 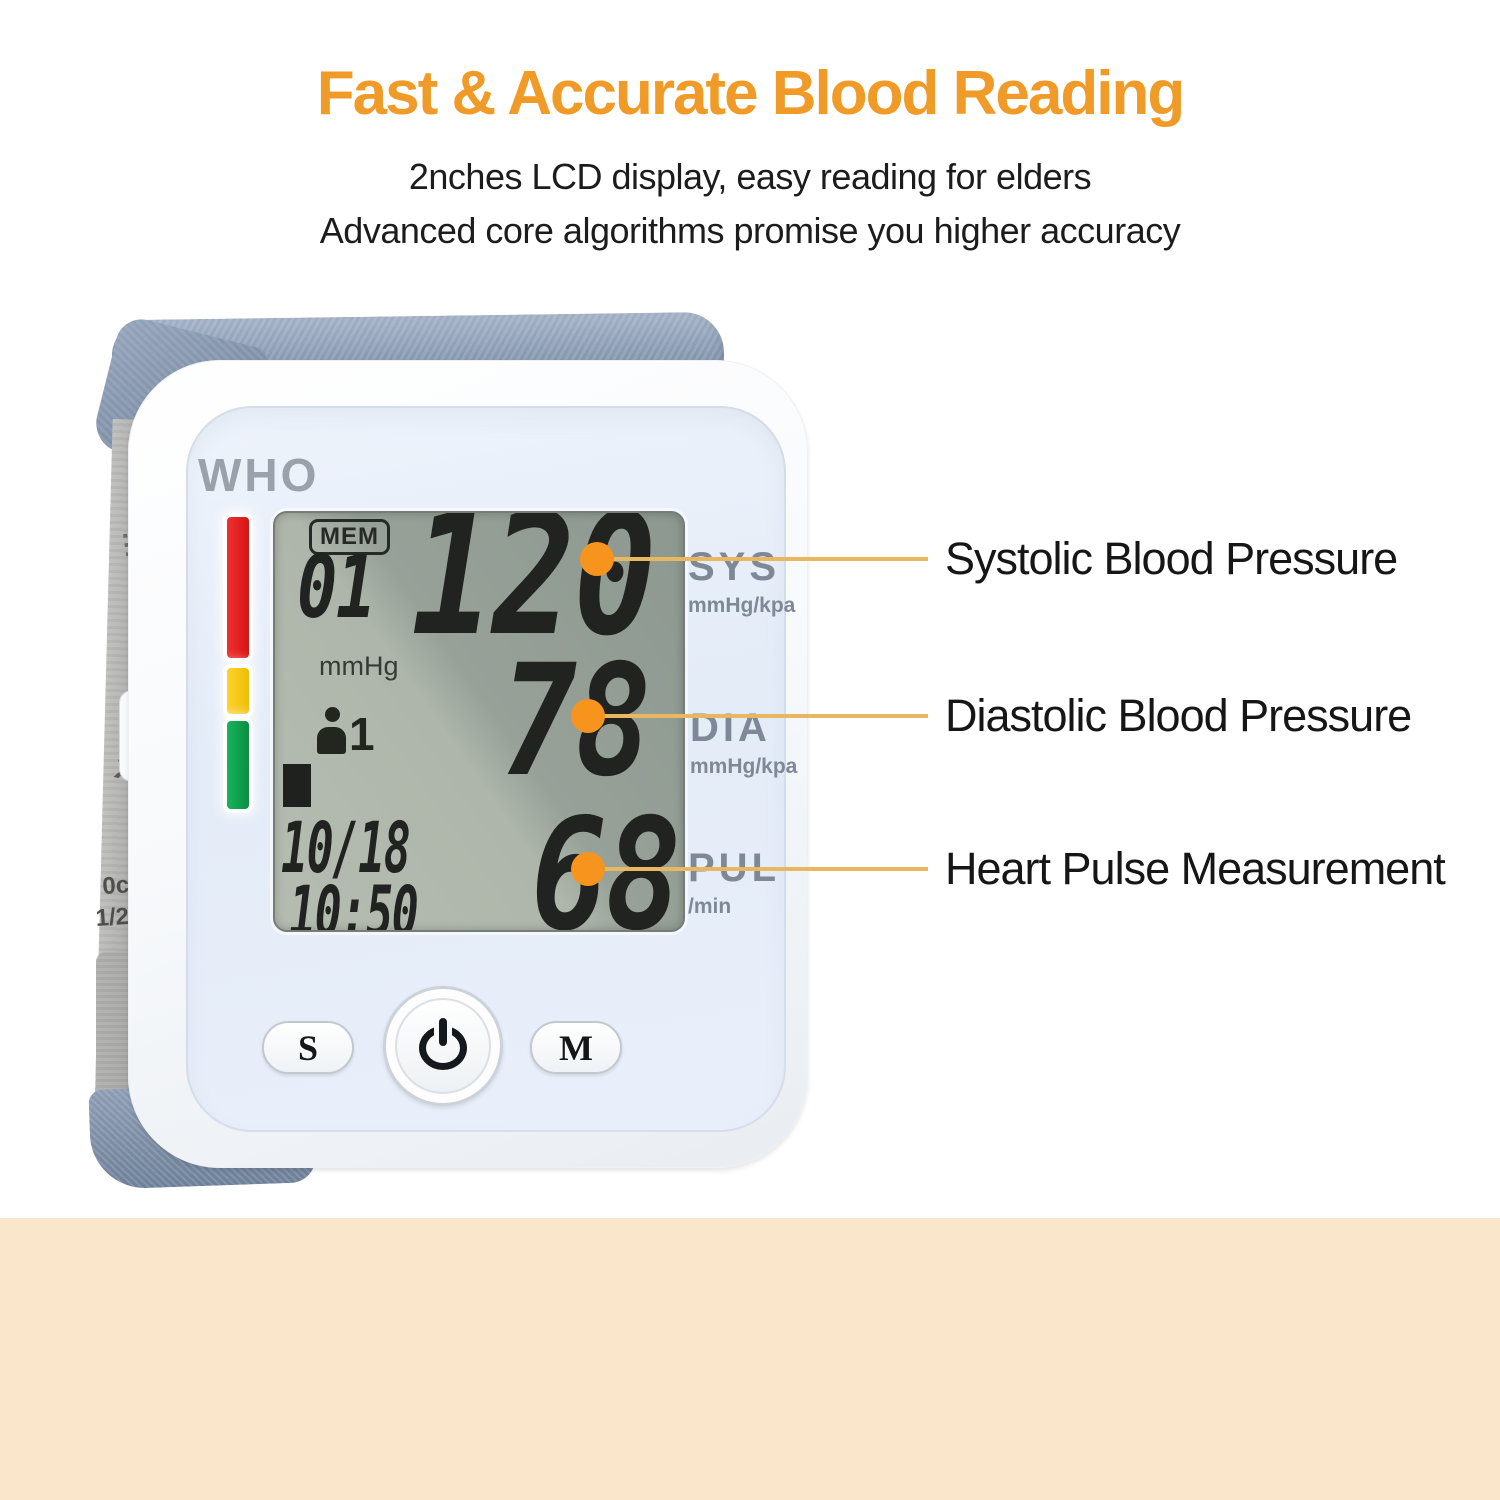 I want to click on time-display: 10:50, so click(x=354, y=901).